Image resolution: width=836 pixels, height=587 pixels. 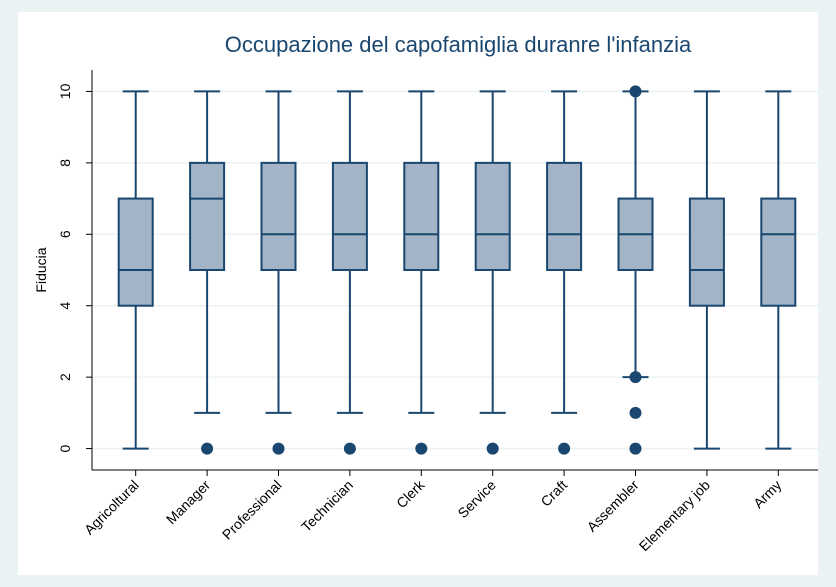 What do you see at coordinates (65, 163) in the screenshot?
I see `y-tick-label: 8` at bounding box center [65, 163].